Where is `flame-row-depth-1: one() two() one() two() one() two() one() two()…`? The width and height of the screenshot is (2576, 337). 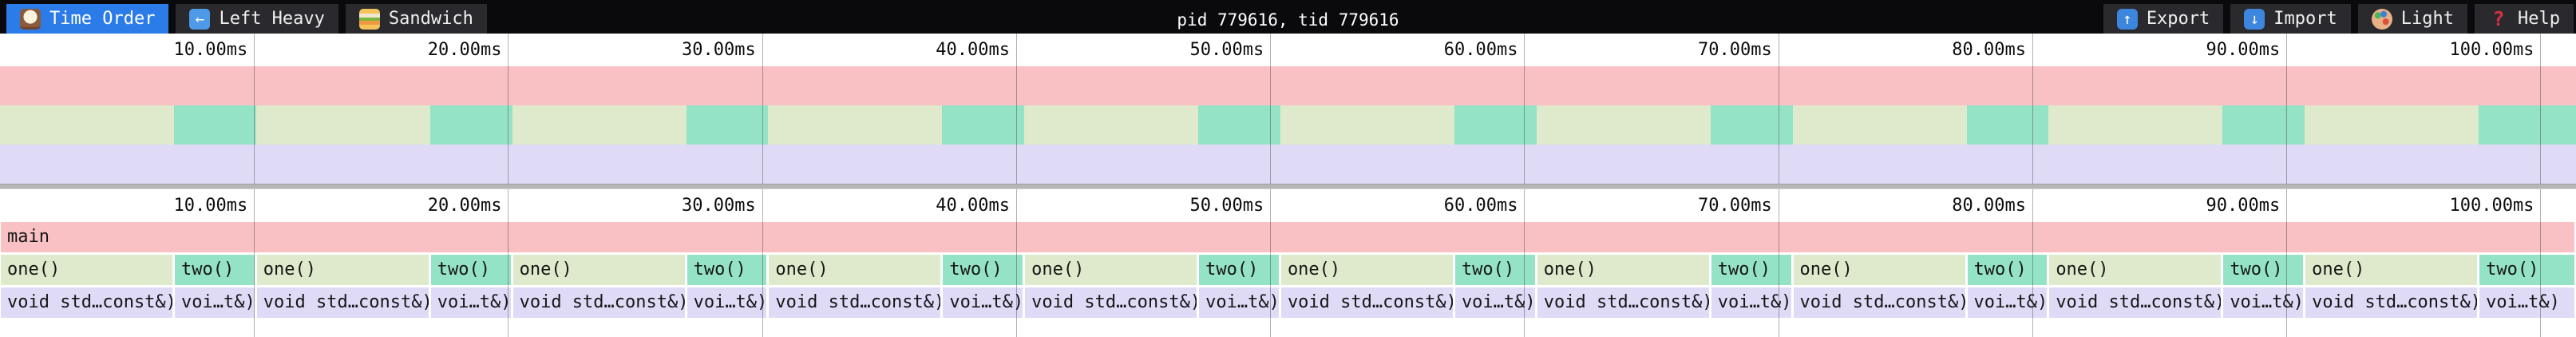
flame-row-depth-1: one() two() one() two() one() two() one() two()… is located at coordinates (1288, 270).